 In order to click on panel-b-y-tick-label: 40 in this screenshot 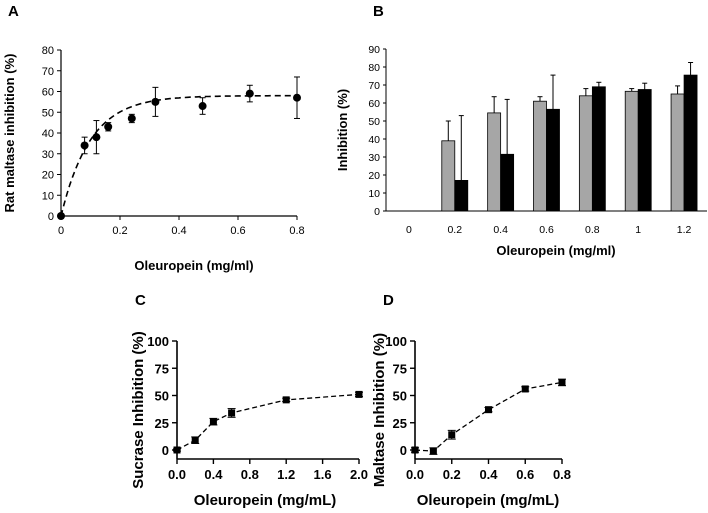, I will do `click(374, 140)`.